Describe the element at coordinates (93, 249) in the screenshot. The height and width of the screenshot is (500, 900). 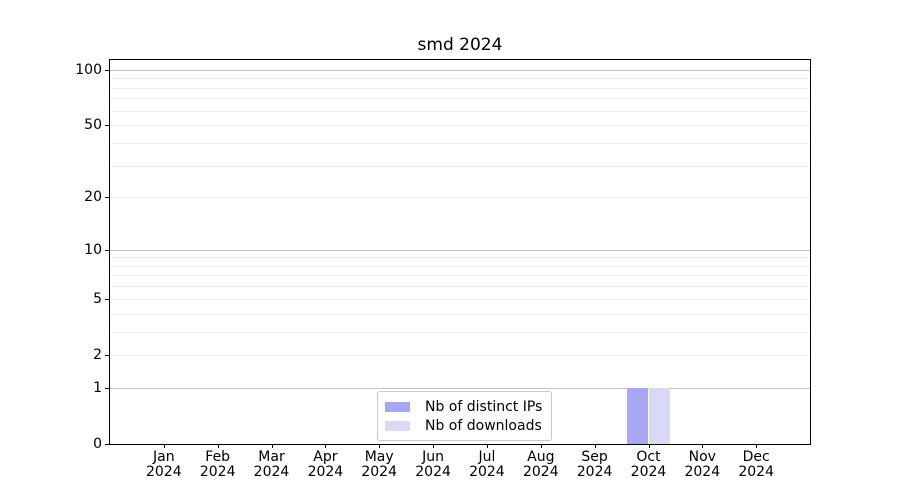
I see `y-tick-label: 10` at that location.